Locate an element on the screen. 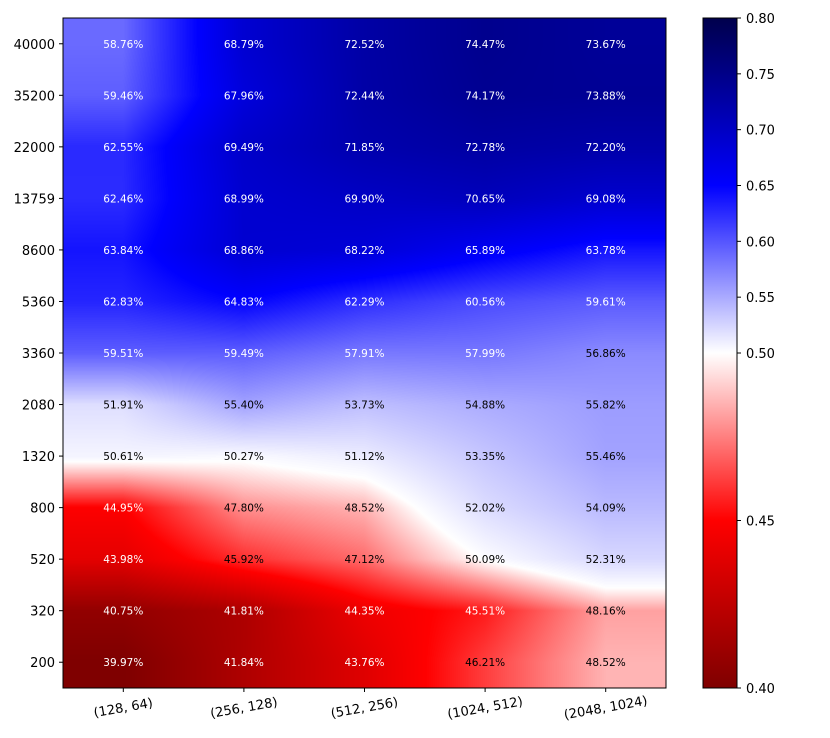 The image size is (830, 738). y-tick-label: 1320 is located at coordinates (38, 457).